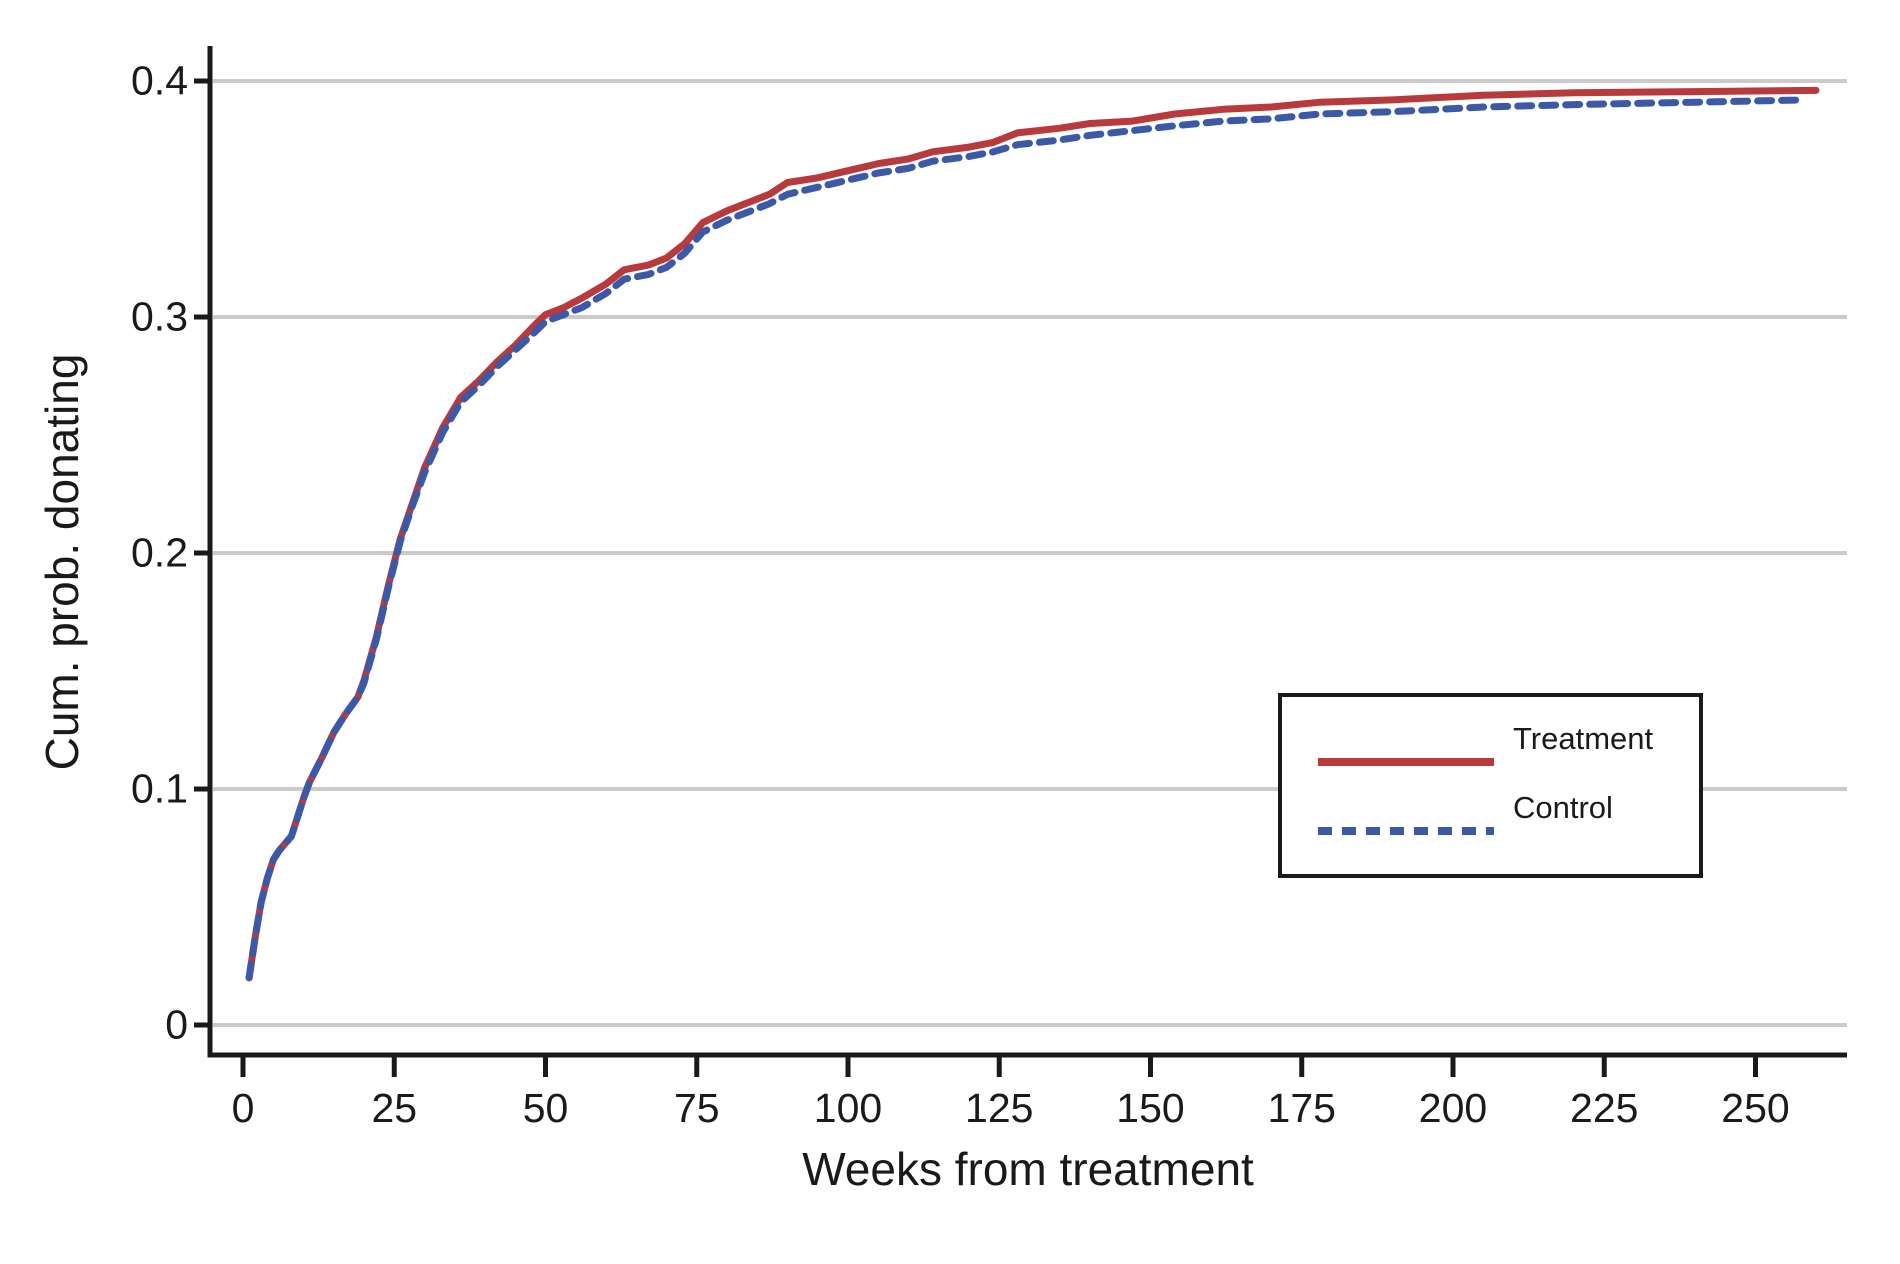 The height and width of the screenshot is (1264, 1900). What do you see at coordinates (159, 80) in the screenshot?
I see `y-tick-label: 0.4` at bounding box center [159, 80].